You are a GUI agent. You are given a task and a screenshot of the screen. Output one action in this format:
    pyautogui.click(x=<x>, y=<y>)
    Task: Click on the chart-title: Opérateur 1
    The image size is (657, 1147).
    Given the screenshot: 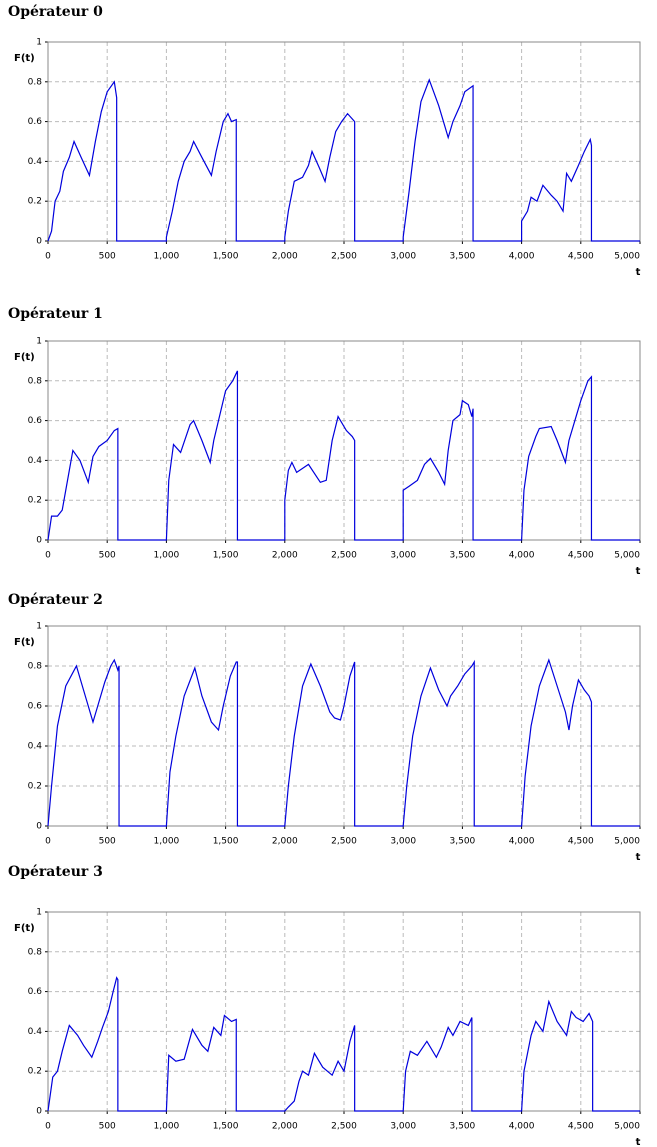 What is the action you would take?
    pyautogui.click(x=55, y=314)
    